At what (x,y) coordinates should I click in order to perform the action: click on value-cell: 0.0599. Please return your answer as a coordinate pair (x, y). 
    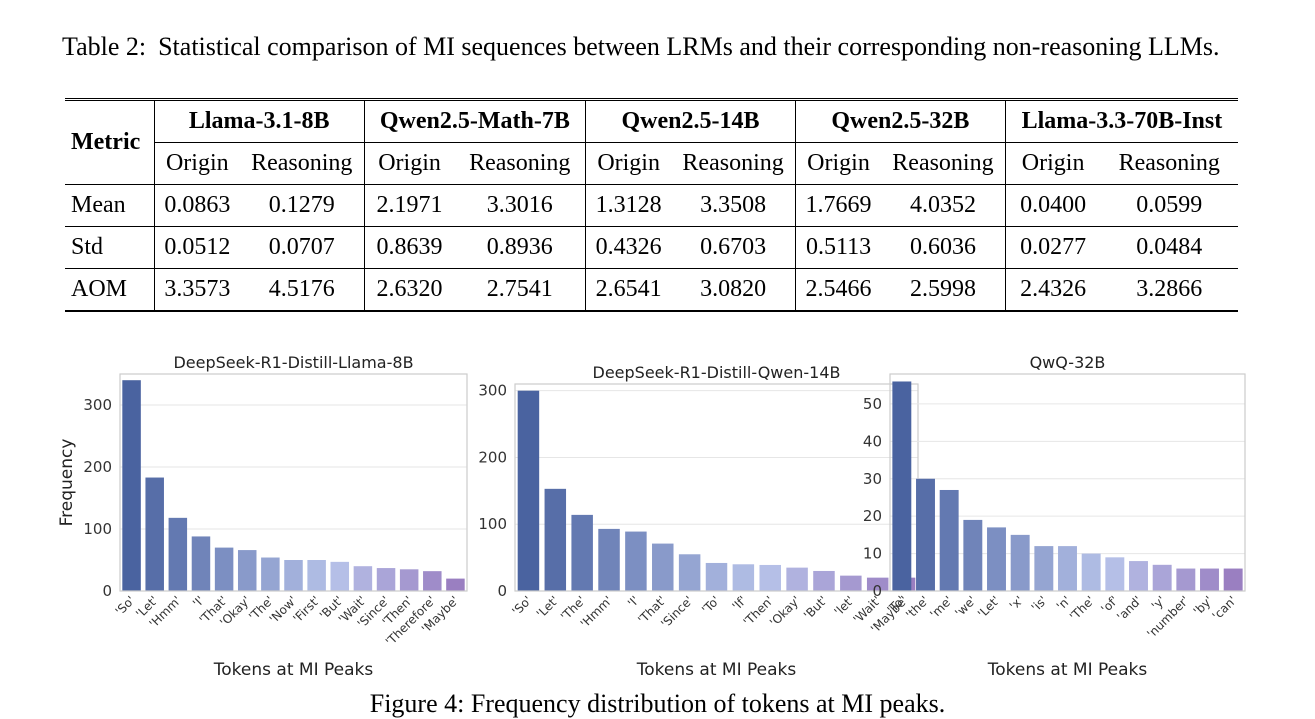
    Looking at the image, I should click on (1169, 205).